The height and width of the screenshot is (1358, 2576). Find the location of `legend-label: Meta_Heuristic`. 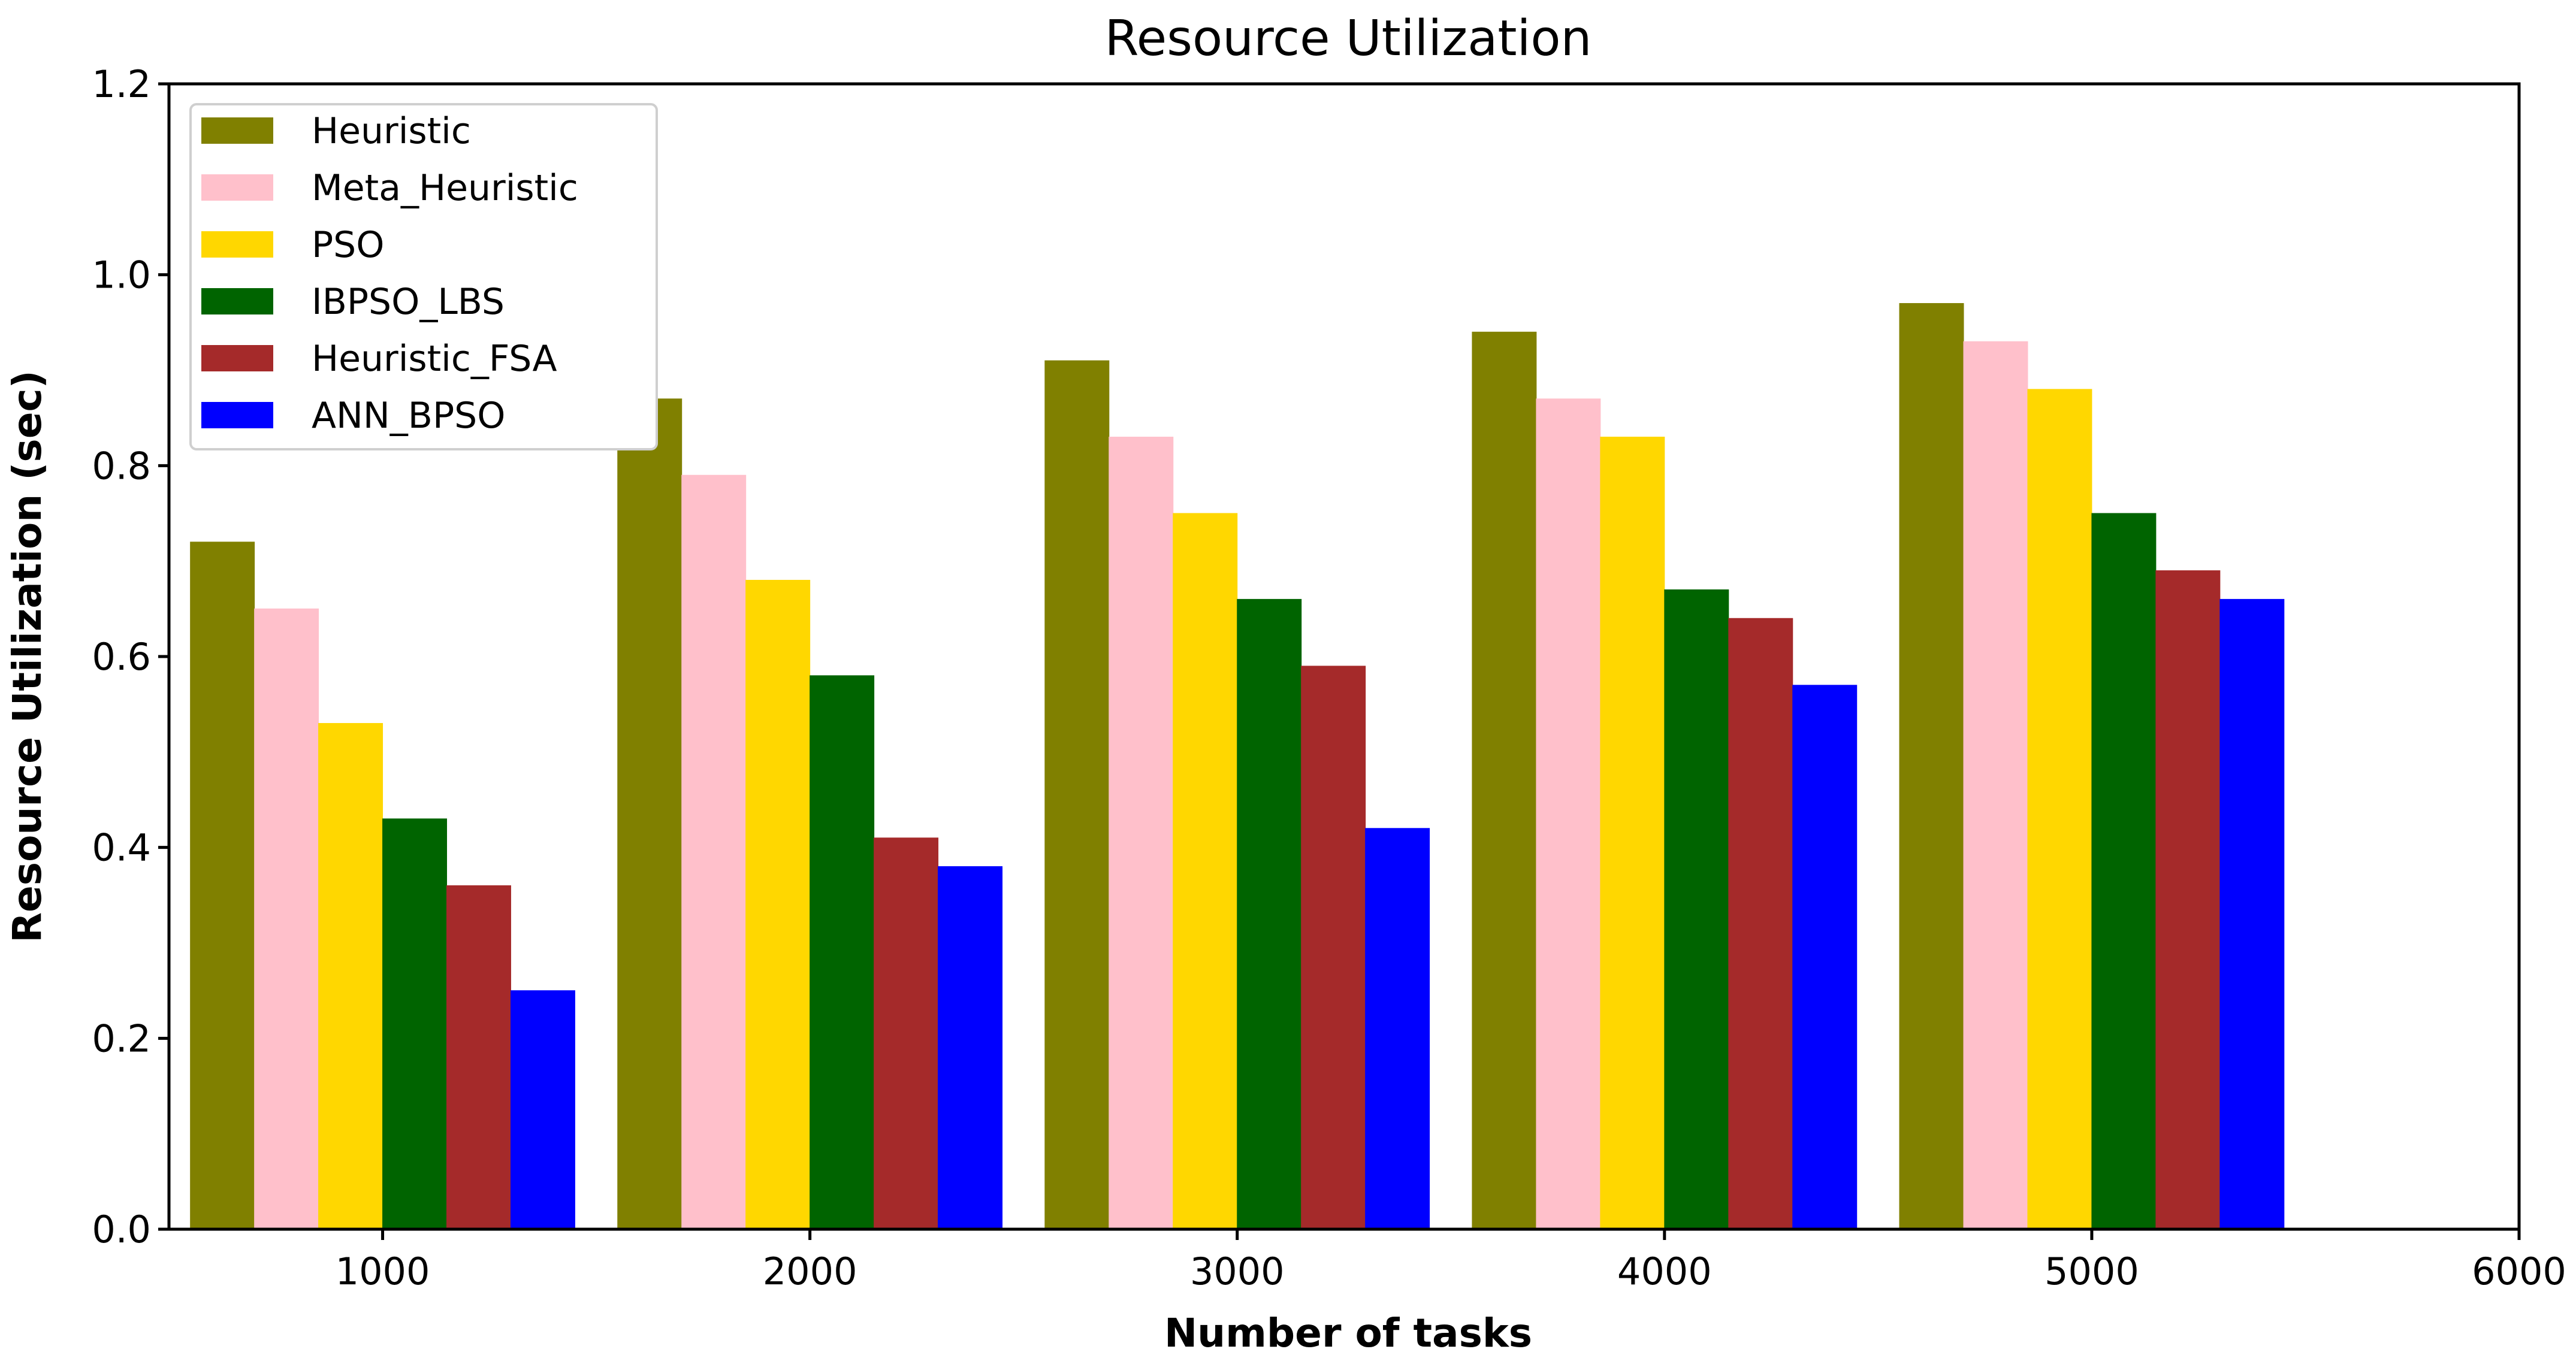

legend-label: Meta_Heuristic is located at coordinates (445, 188).